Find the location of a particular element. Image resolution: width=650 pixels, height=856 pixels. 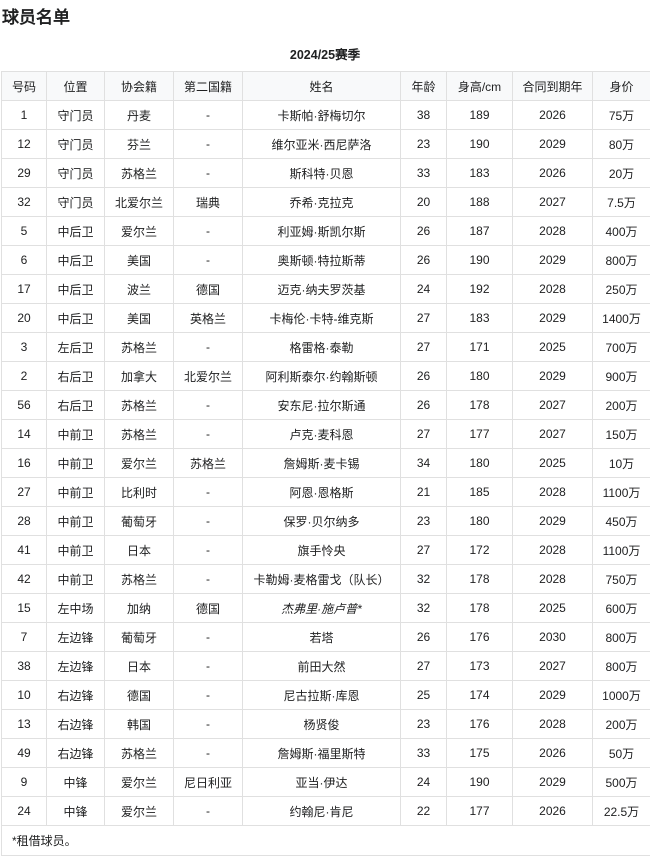

player-number: 56 is located at coordinates (24, 405).